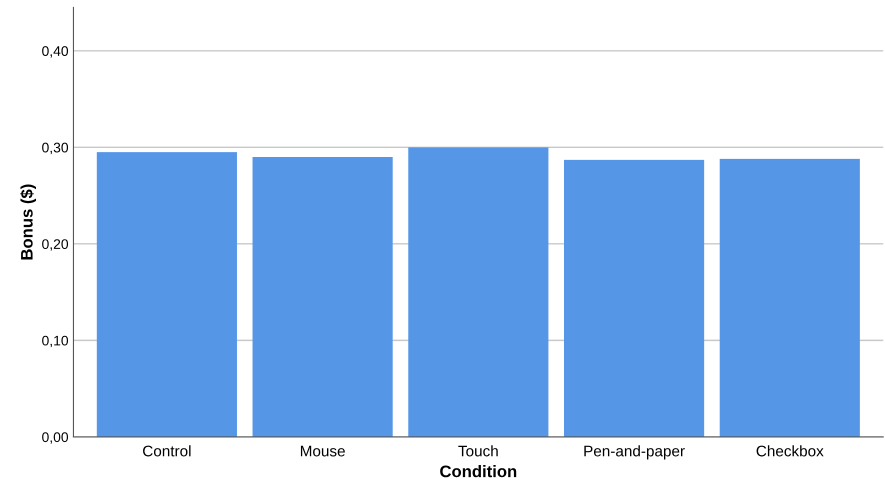 Image resolution: width=885 pixels, height=492 pixels. What do you see at coordinates (478, 471) in the screenshot?
I see `x-axis-title: Condition` at bounding box center [478, 471].